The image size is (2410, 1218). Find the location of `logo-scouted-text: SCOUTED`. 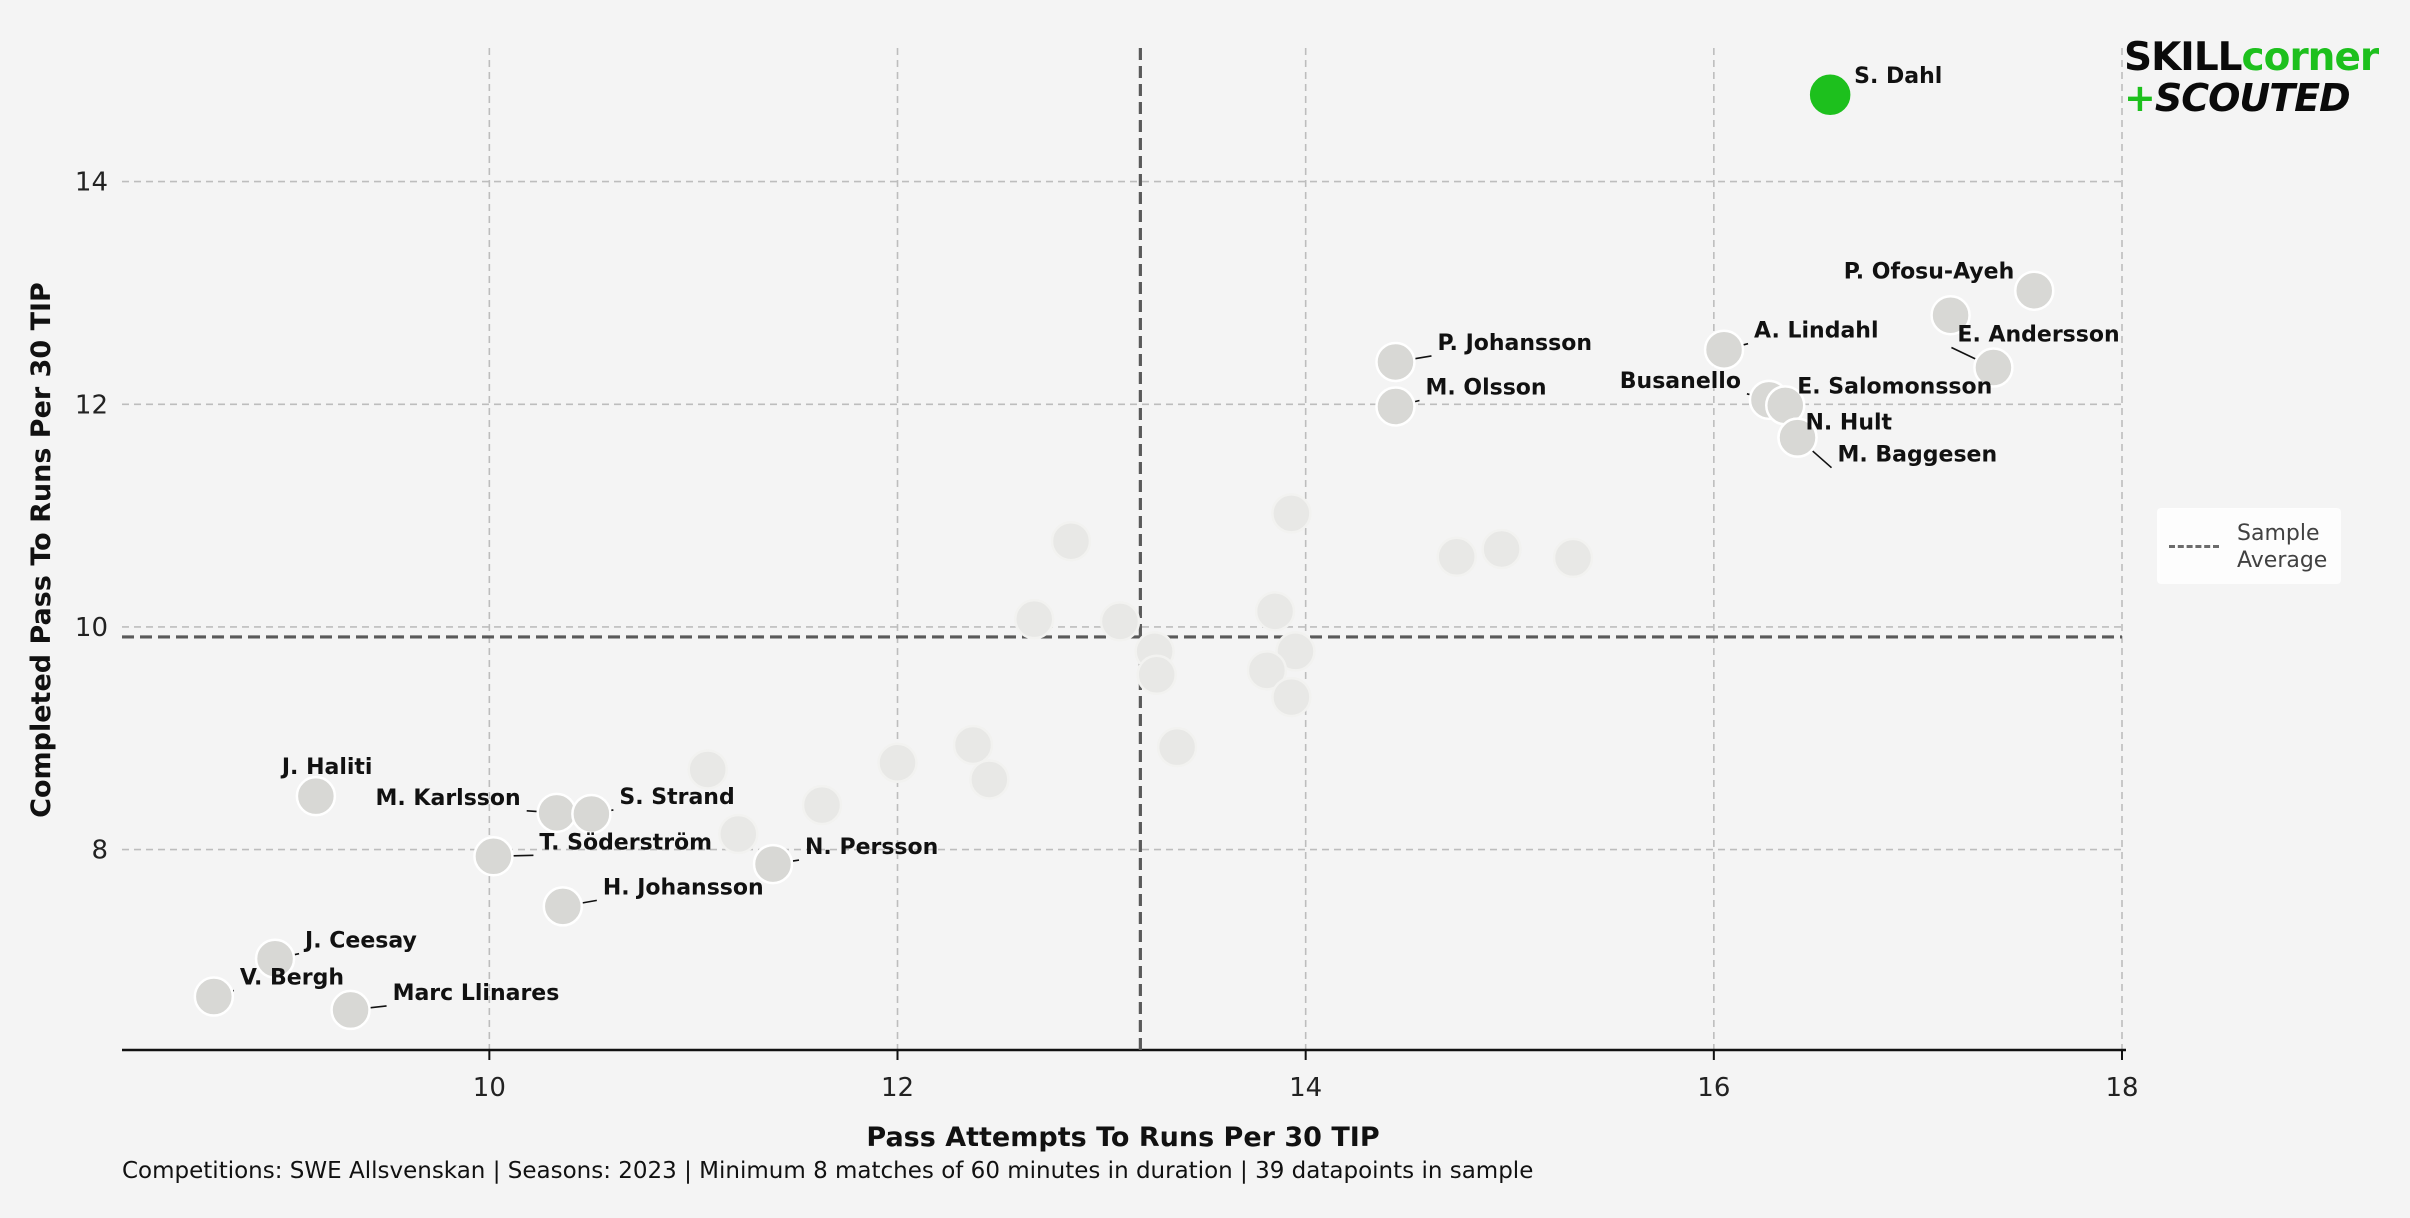

logo-scouted-text: SCOUTED is located at coordinates (2252, 98).